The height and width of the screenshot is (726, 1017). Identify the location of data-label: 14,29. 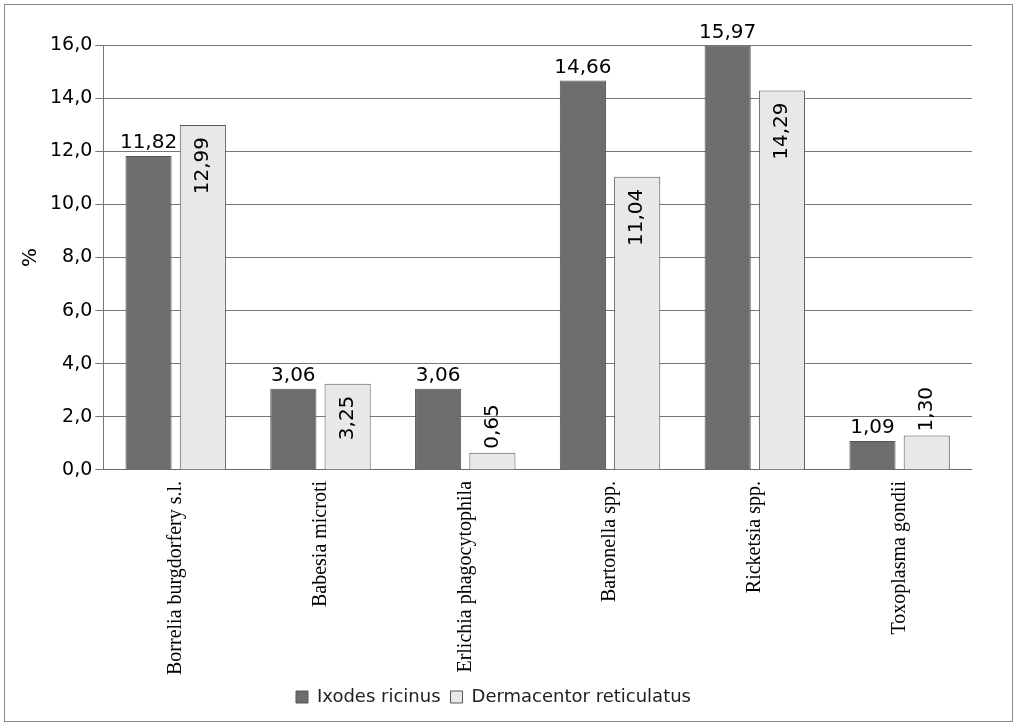
(780, 131).